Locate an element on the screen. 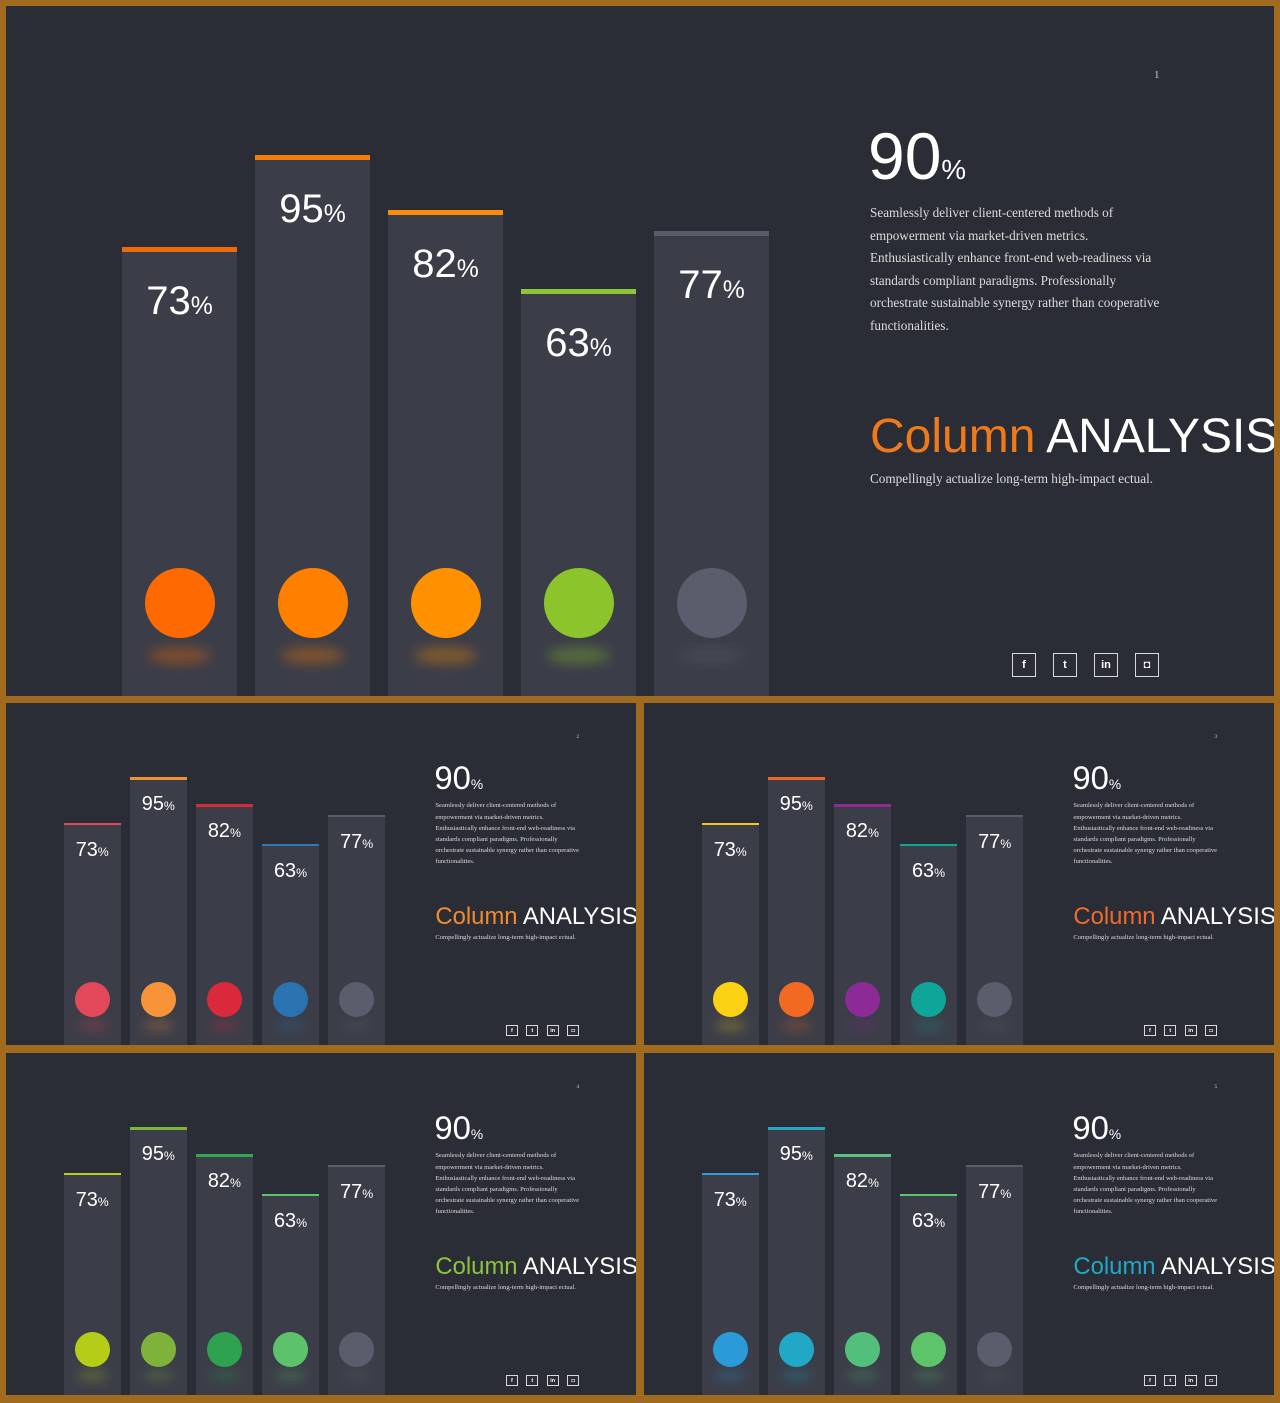 This screenshot has height=1403, width=1280. page-number: 1 is located at coordinates (1157, 75).